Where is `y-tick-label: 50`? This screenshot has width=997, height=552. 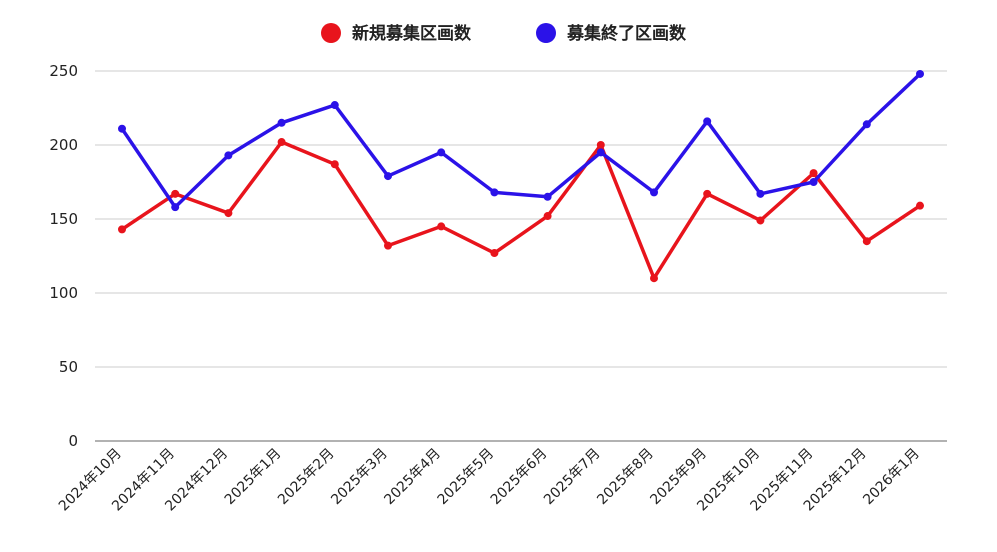
y-tick-label: 50 is located at coordinates (68, 367).